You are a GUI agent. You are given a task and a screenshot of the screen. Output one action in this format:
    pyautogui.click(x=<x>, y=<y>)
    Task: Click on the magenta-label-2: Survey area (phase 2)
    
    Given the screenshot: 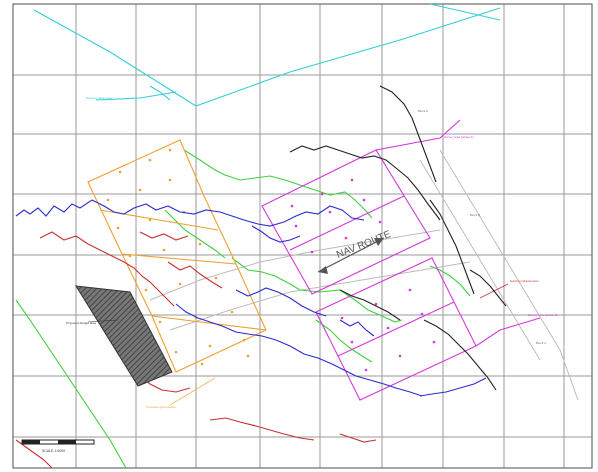 What is the action you would take?
    pyautogui.click(x=543, y=315)
    